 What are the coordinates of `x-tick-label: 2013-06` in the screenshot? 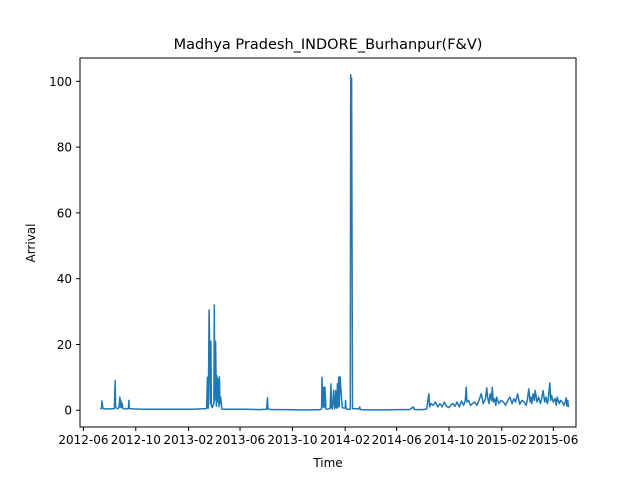 It's located at (240, 440).